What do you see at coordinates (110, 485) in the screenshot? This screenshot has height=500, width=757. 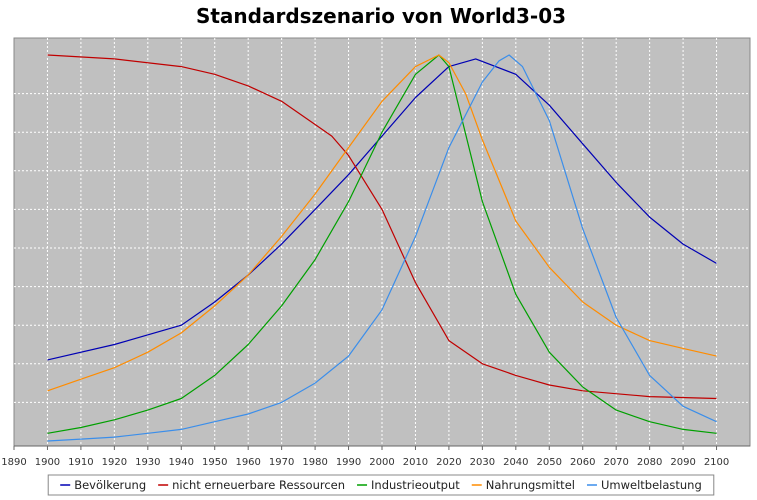 I see `legend-label-0: Bevölkerung` at bounding box center [110, 485].